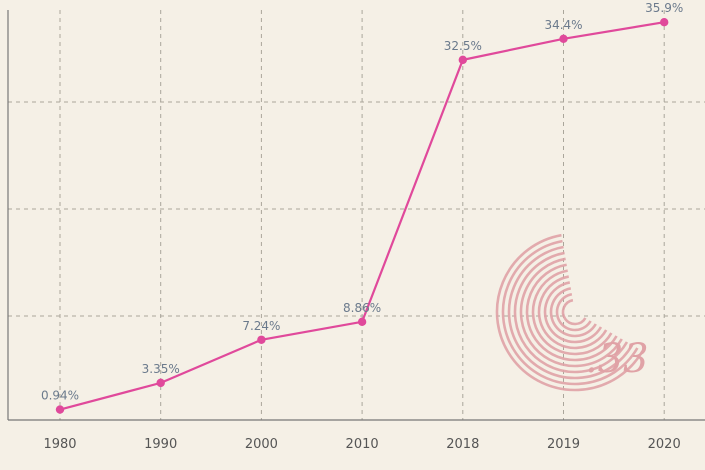 The height and width of the screenshot is (470, 705). Describe the element at coordinates (60, 409) in the screenshot. I see `data-point-1980` at that location.